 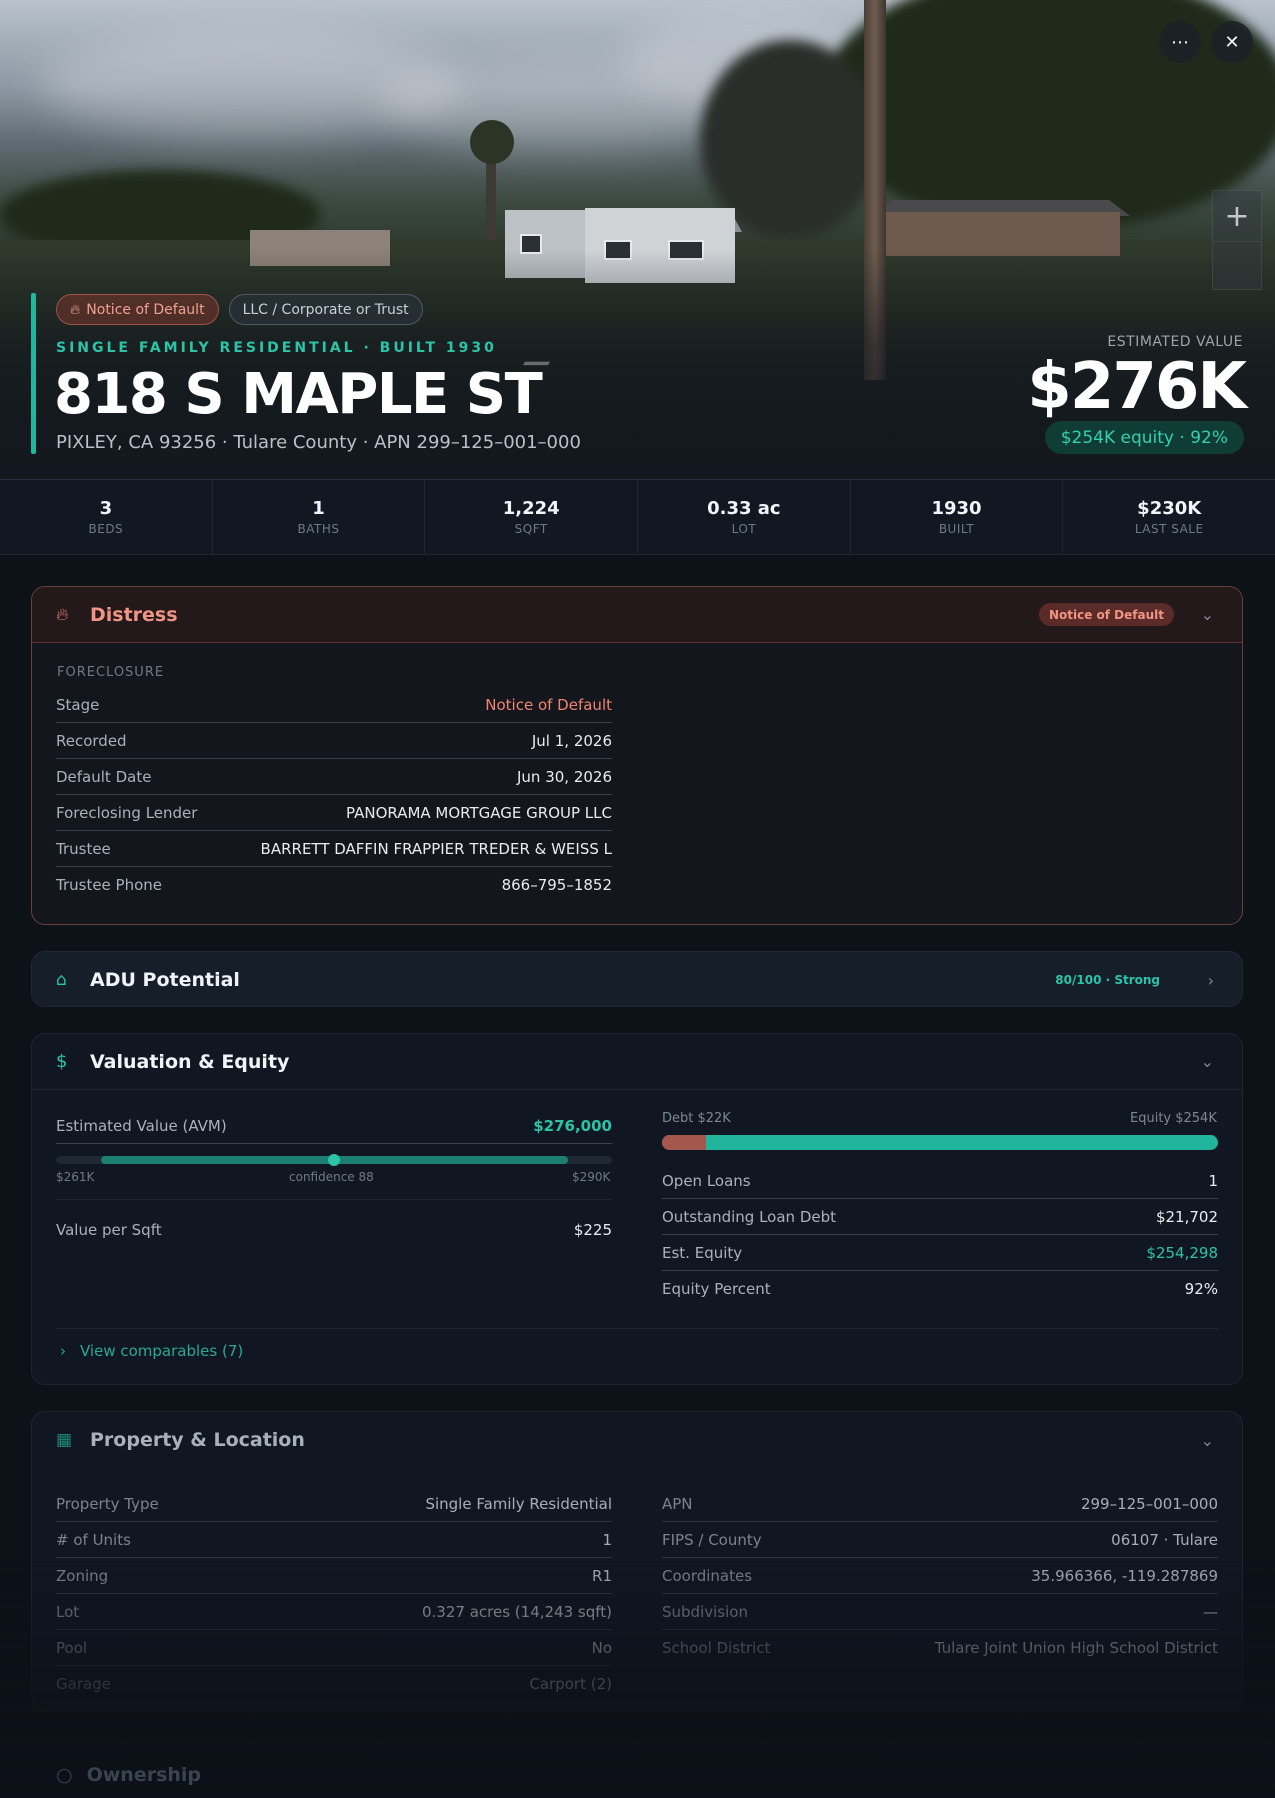 What do you see at coordinates (104, 776) in the screenshot?
I see `row-key: Default Date` at bounding box center [104, 776].